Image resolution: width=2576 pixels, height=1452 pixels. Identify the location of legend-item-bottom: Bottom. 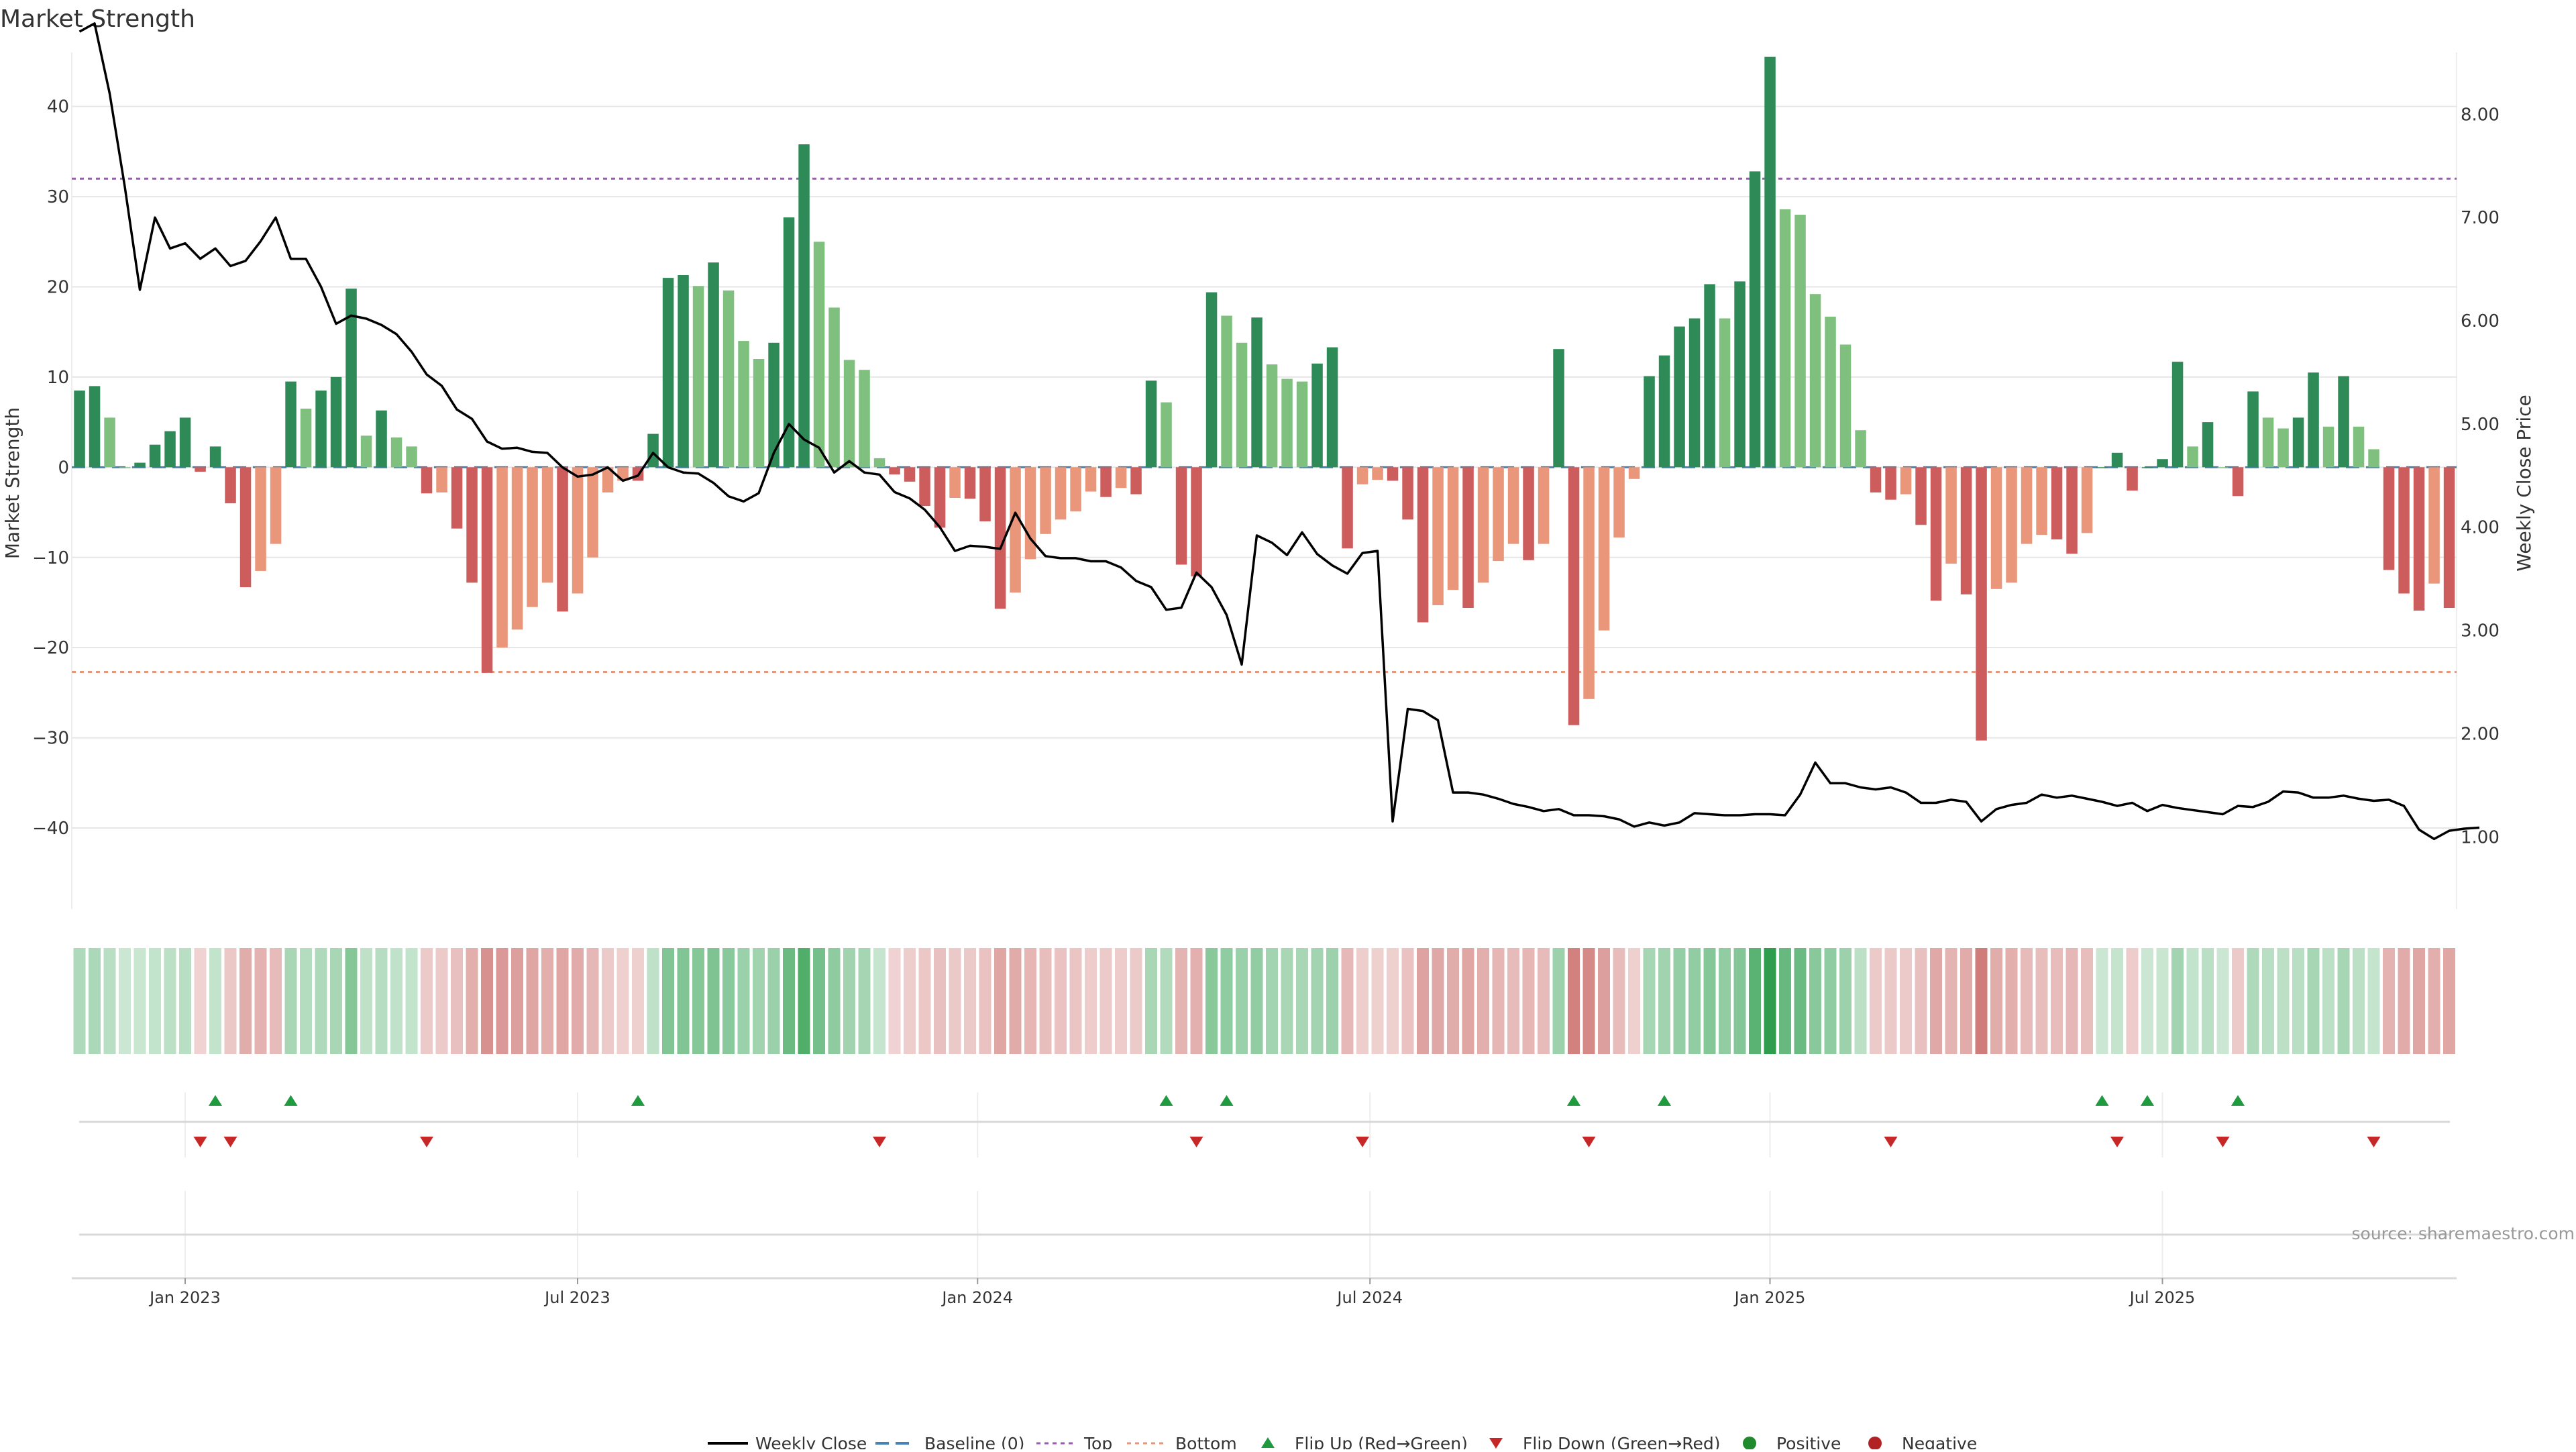
(1182, 1443).